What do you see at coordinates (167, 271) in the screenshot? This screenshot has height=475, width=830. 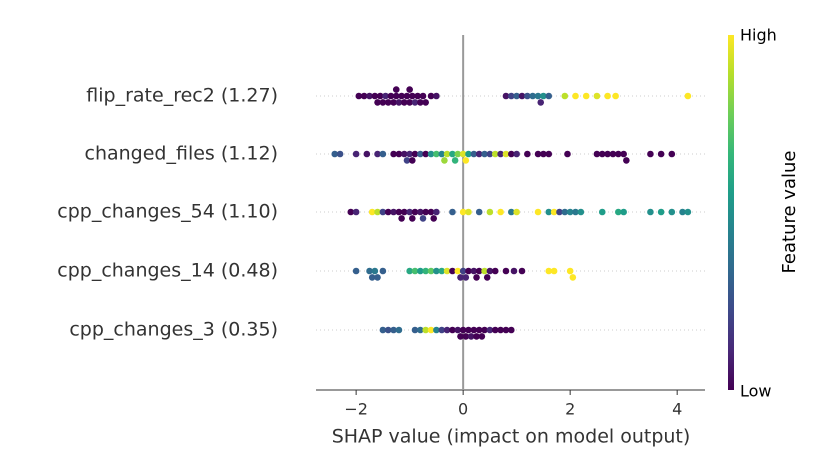 I see `y-tick-label: cpp_changes_14 (0.48)` at bounding box center [167, 271].